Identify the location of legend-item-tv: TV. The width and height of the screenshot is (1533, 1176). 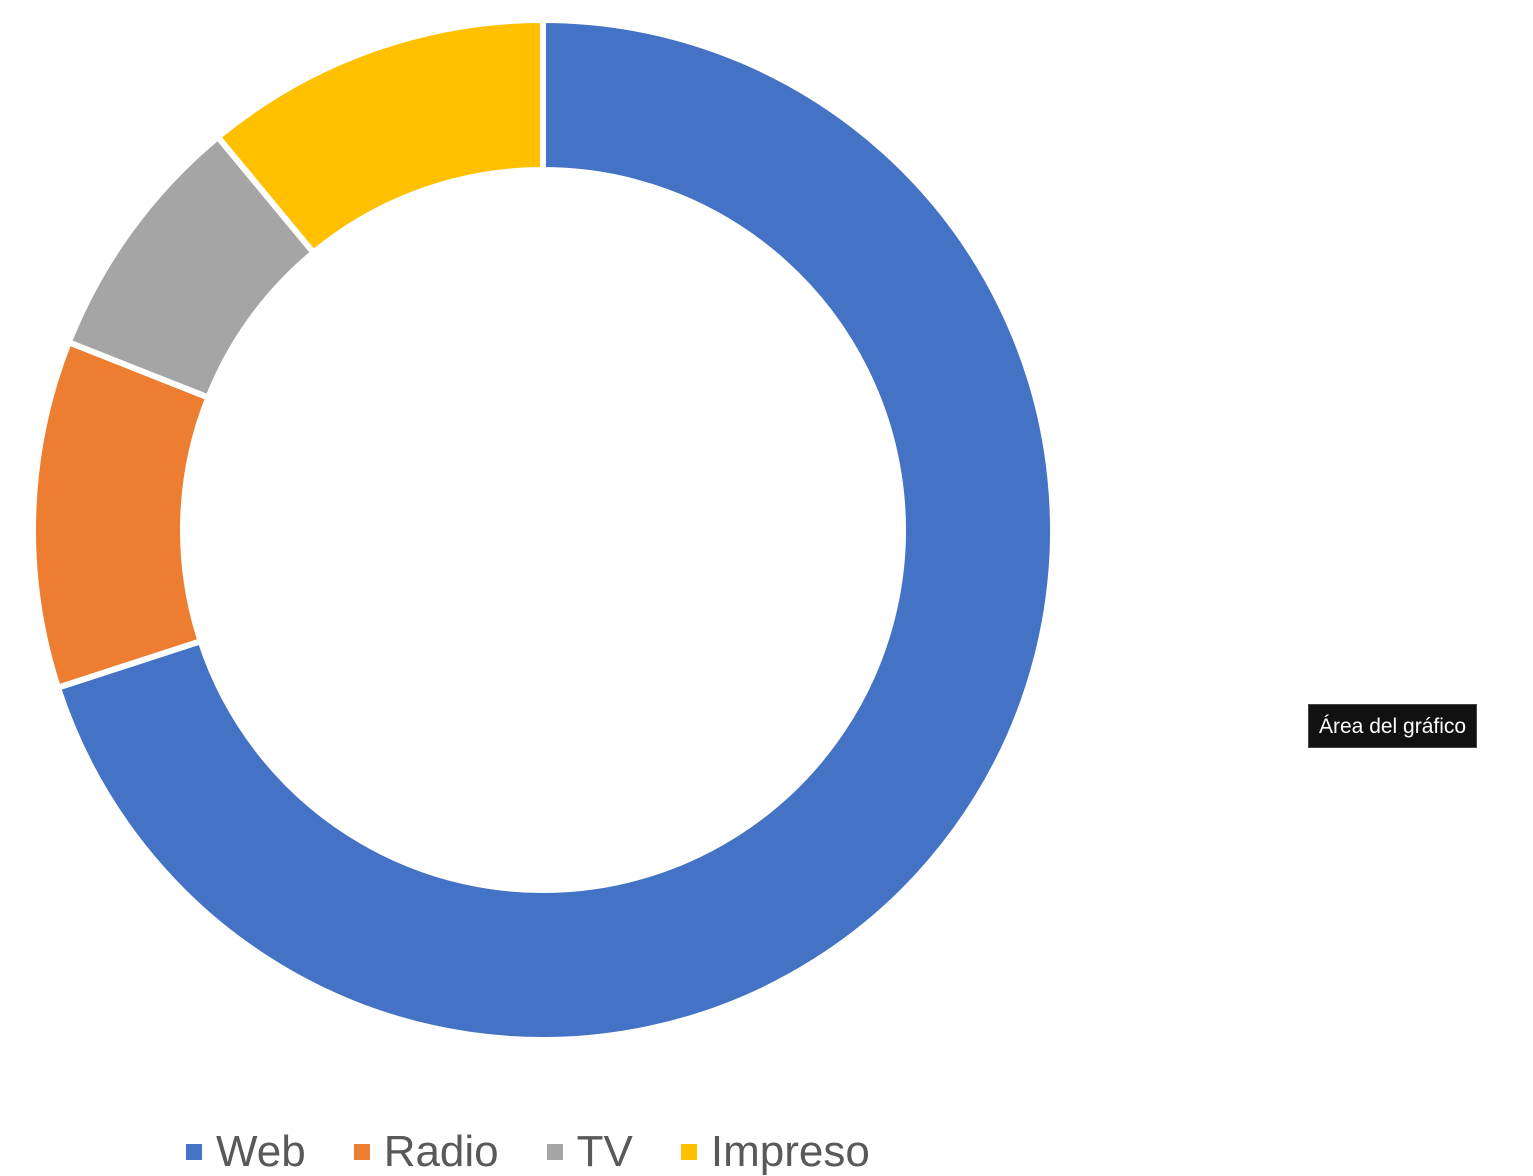
(589, 1151).